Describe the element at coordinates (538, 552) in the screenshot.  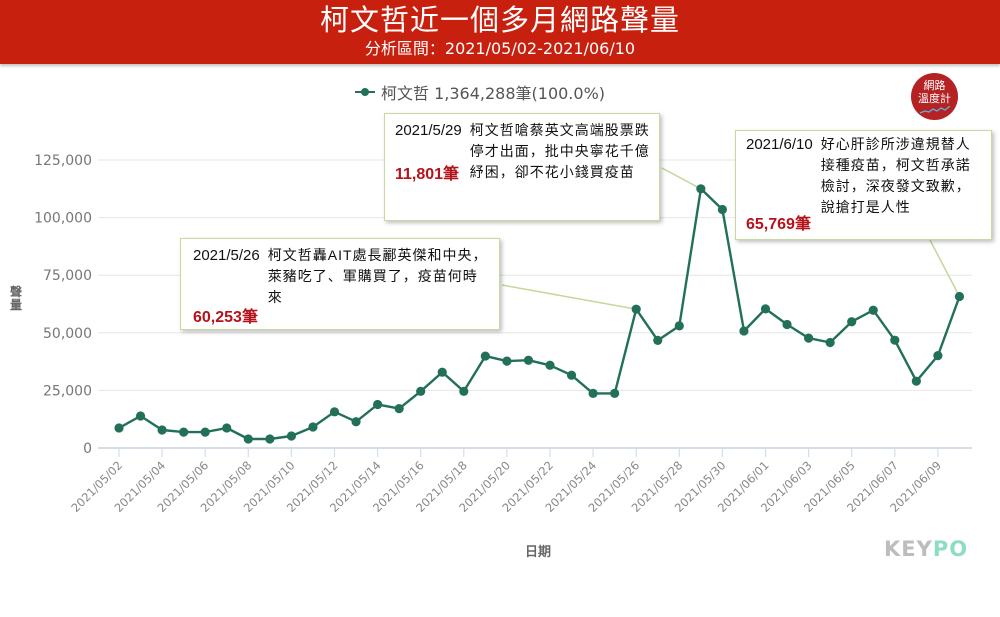
I see `x-axis-label: 日期` at that location.